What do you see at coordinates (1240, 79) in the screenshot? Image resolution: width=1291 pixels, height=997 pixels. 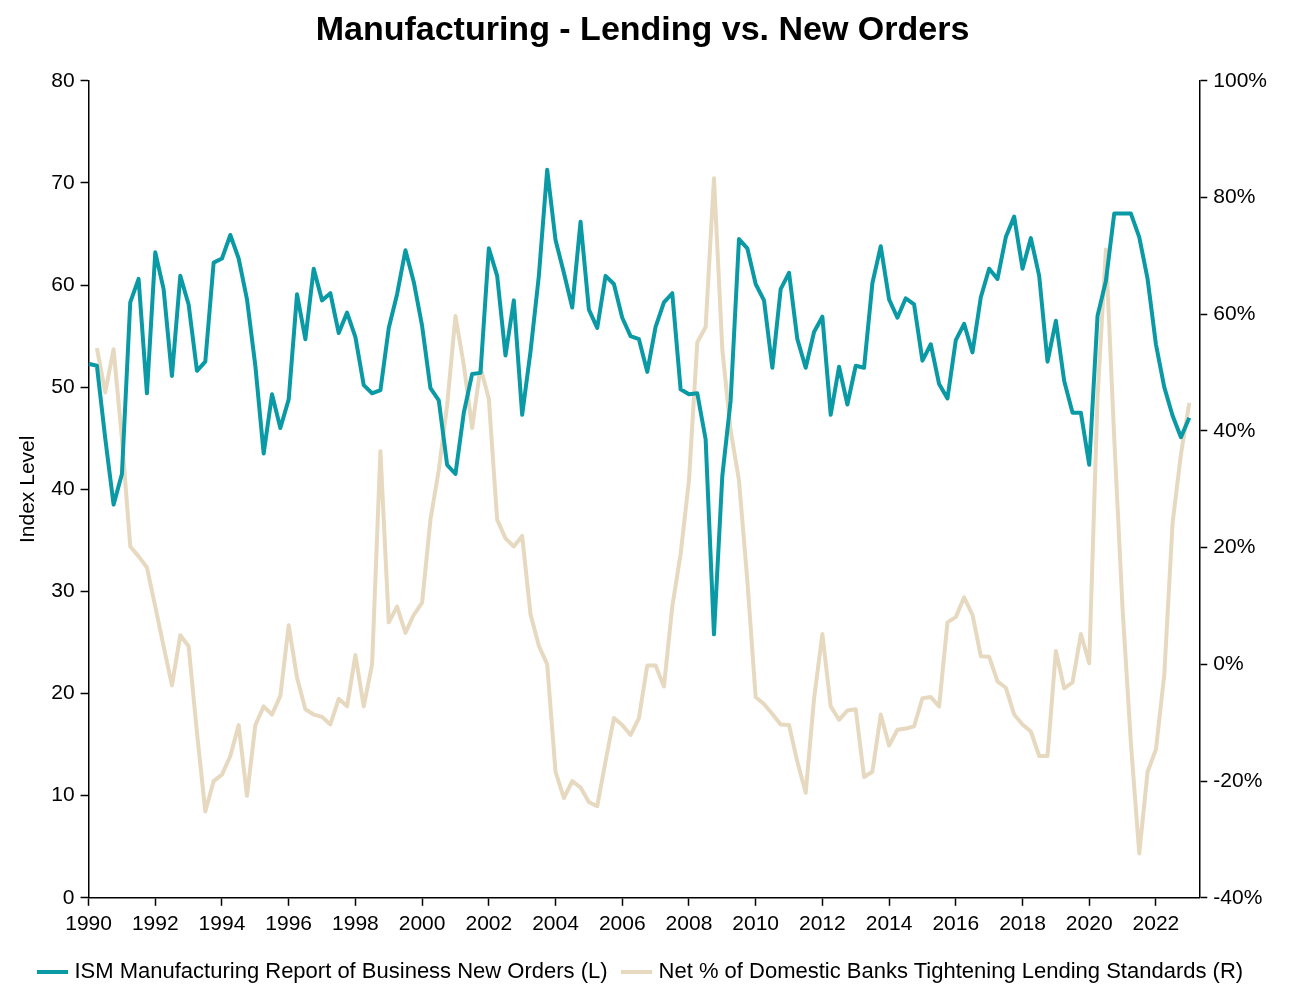 I see `y2-tick-label: 100%` at bounding box center [1240, 79].